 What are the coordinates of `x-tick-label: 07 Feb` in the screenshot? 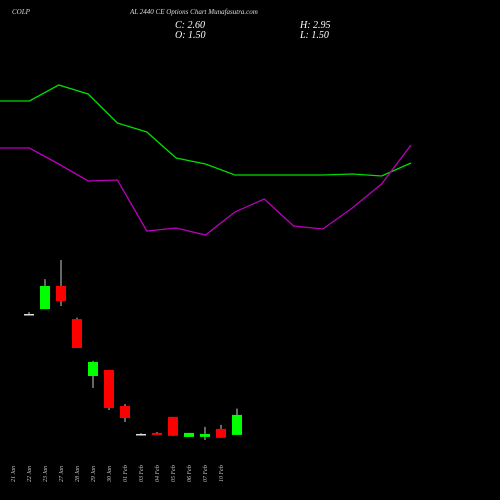 It's located at (206, 473).